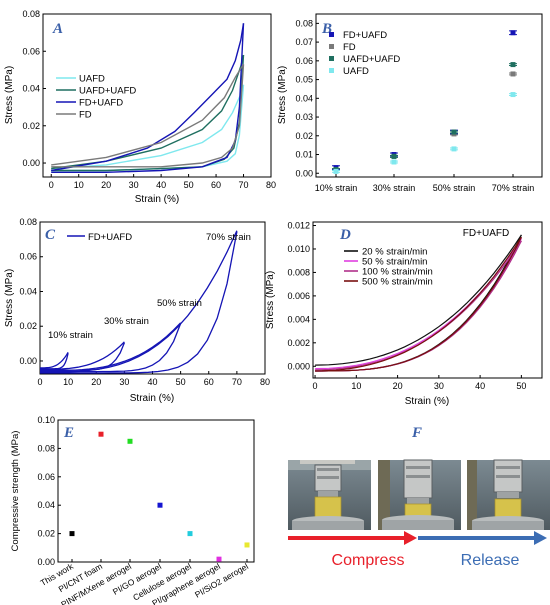 This screenshot has width=550, height=605. Describe the element at coordinates (482, 538) in the screenshot. I see `release-arrow` at that location.